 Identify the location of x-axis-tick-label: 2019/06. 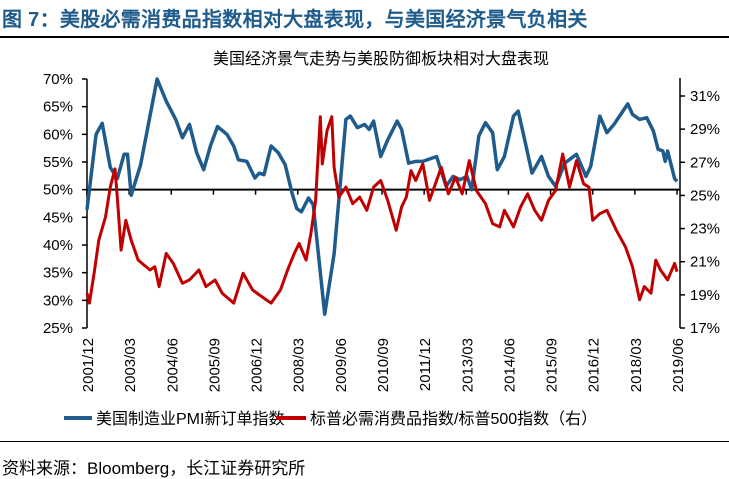
(678, 365).